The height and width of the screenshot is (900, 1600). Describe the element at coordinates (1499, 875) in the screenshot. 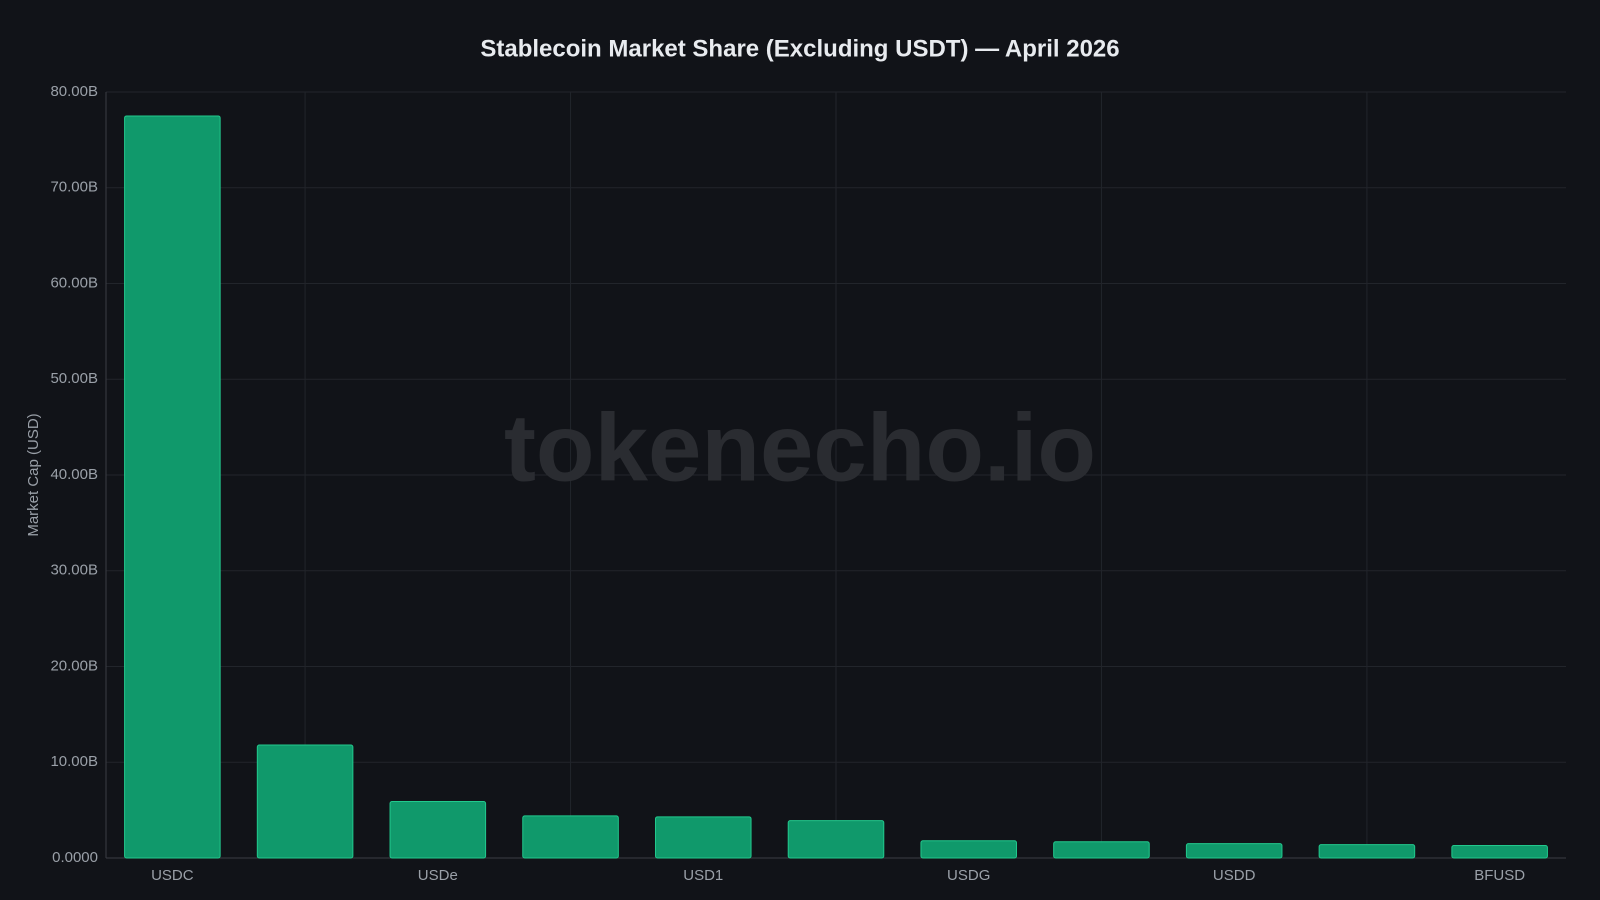

I see `x-tick-label: BFUSD` at that location.